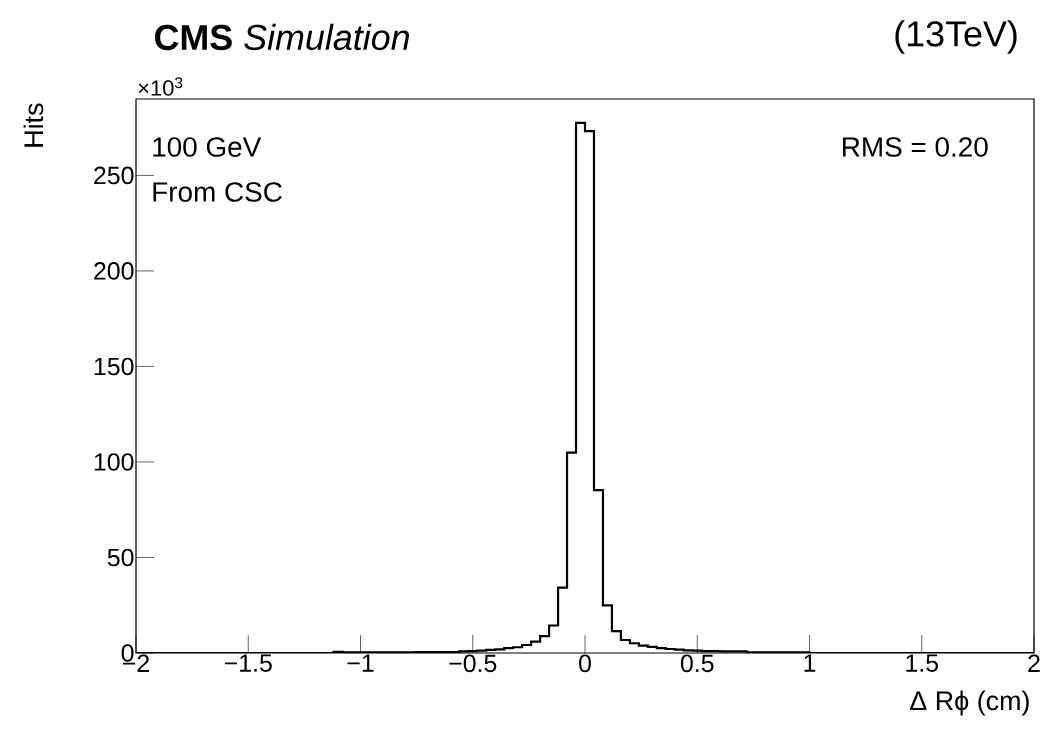  What do you see at coordinates (915, 147) in the screenshot?
I see `annotation: RMS = 0.20` at bounding box center [915, 147].